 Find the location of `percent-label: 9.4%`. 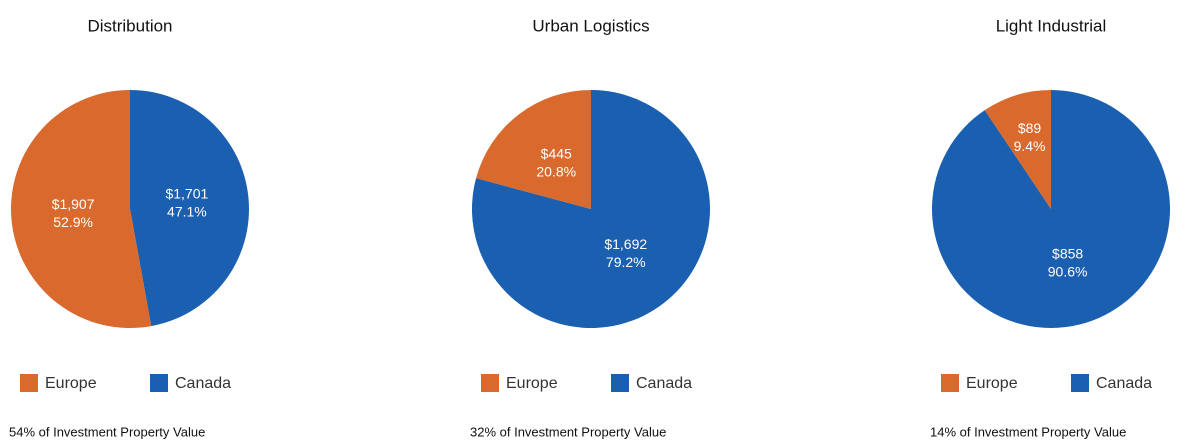

percent-label: 9.4% is located at coordinates (1030, 146).